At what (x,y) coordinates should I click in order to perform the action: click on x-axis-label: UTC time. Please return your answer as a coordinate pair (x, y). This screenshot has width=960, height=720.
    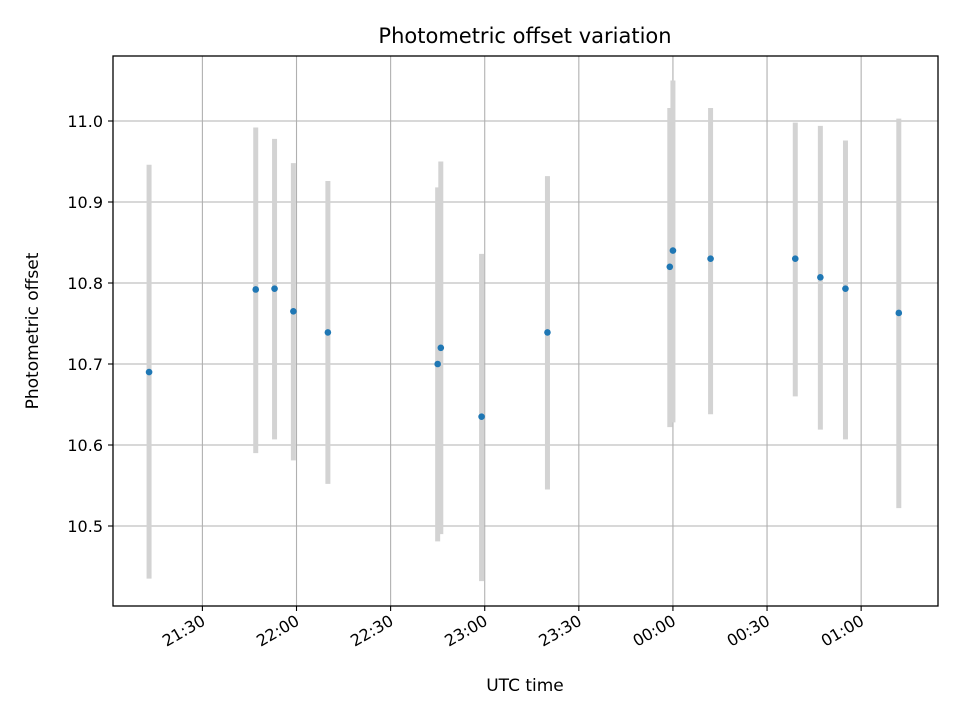
    Looking at the image, I should click on (525, 686).